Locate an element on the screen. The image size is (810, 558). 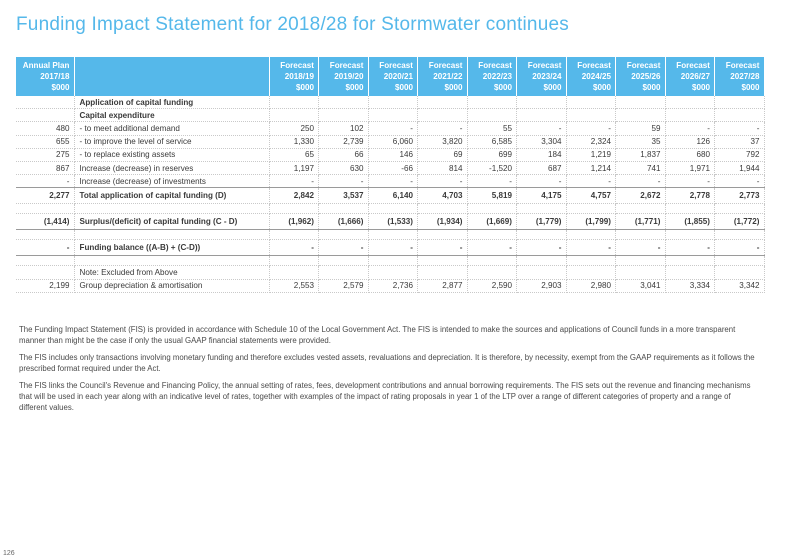
table-row: Capital expenditure is located at coordinates (390, 115).